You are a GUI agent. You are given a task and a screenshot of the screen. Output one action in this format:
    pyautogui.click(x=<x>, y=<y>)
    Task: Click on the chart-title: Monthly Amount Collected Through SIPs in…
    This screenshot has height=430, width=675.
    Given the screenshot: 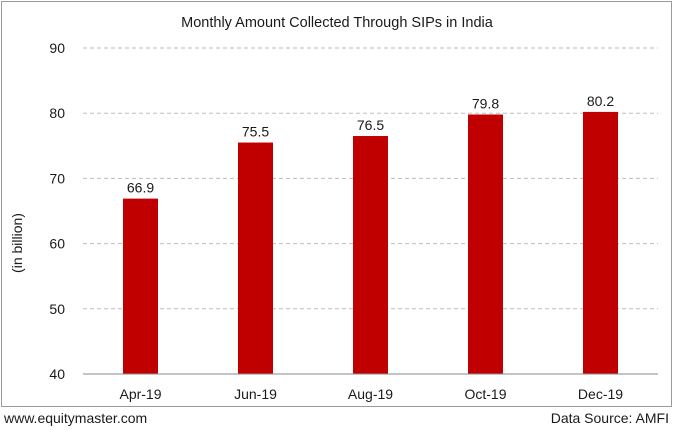 What is the action you would take?
    pyautogui.click(x=337, y=23)
    